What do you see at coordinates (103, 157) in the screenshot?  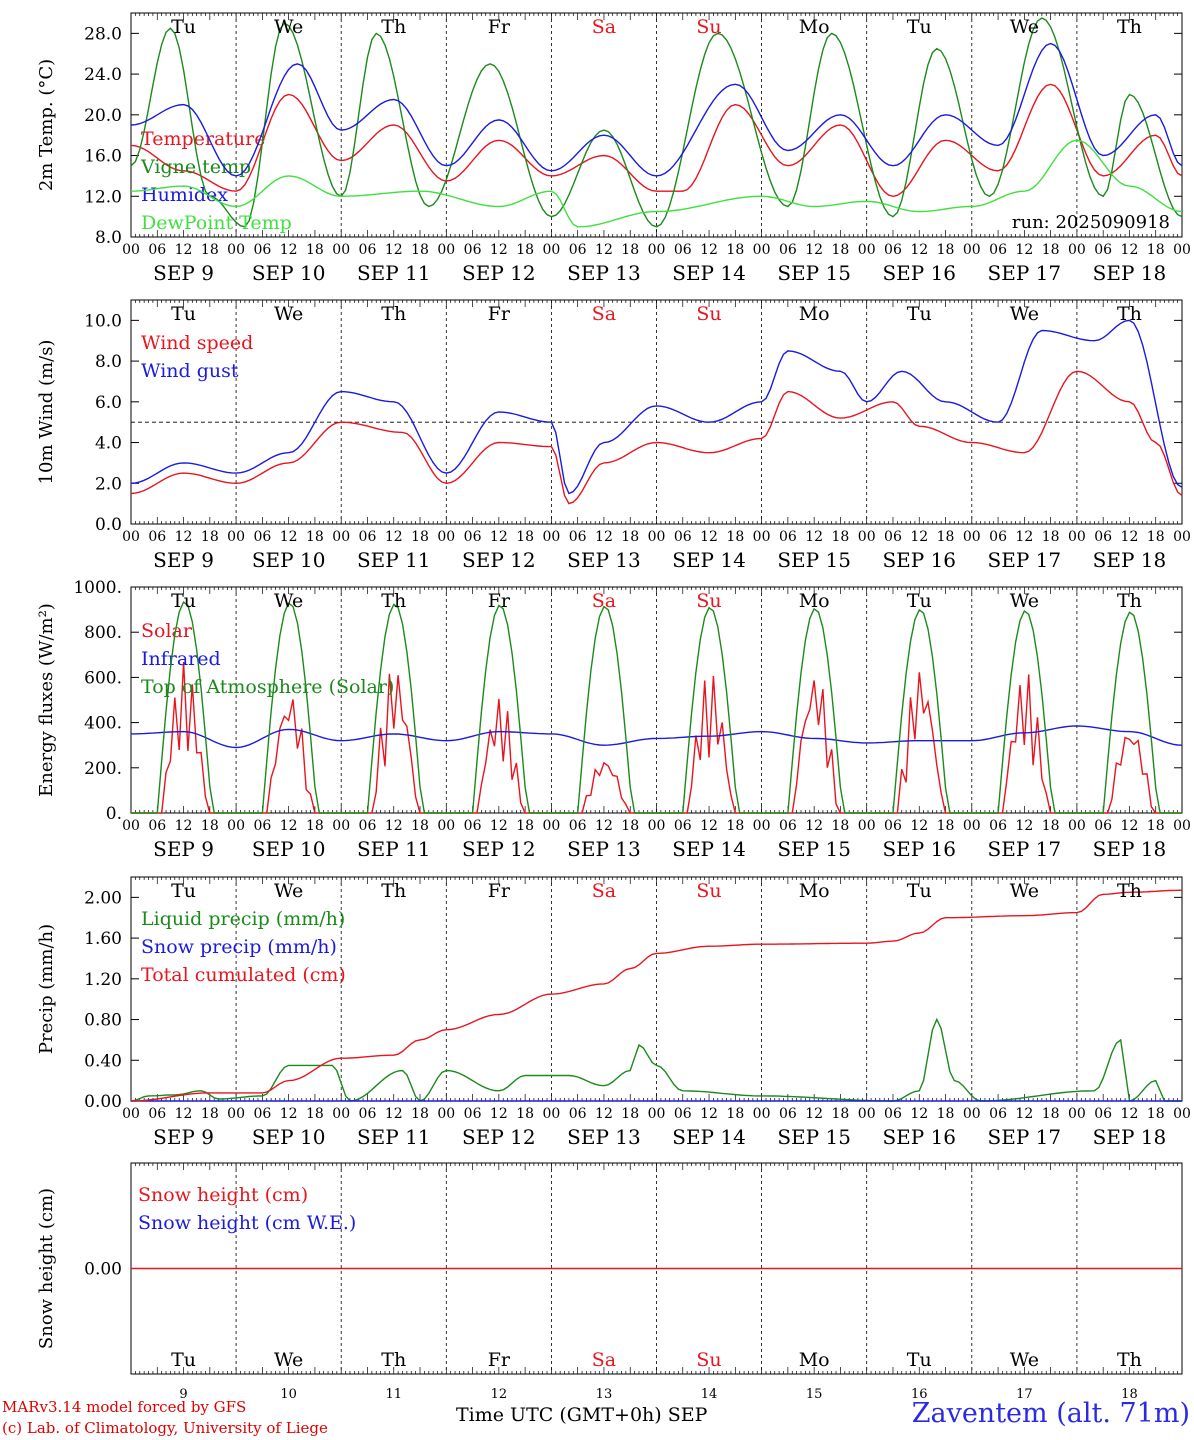 I see `y-tick-label: 16.0` at bounding box center [103, 157].